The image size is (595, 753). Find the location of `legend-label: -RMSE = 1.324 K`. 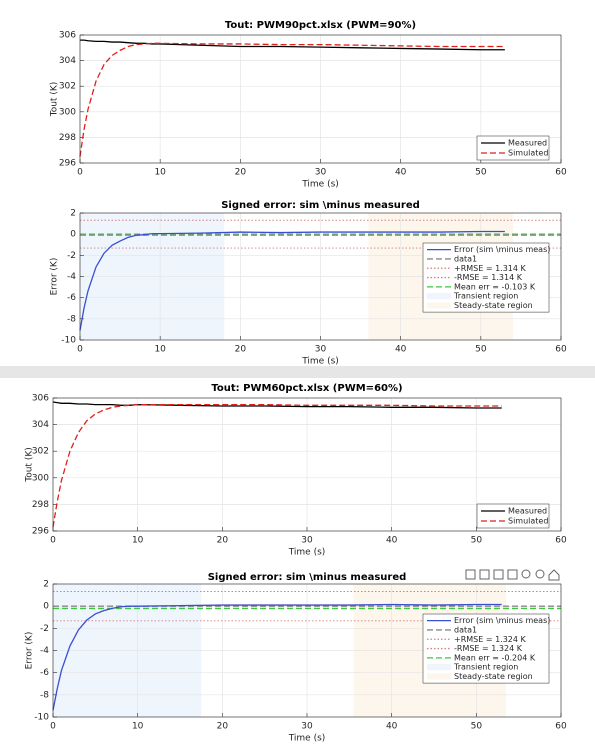

legend-label: -RMSE = 1.324 K is located at coordinates (488, 648).